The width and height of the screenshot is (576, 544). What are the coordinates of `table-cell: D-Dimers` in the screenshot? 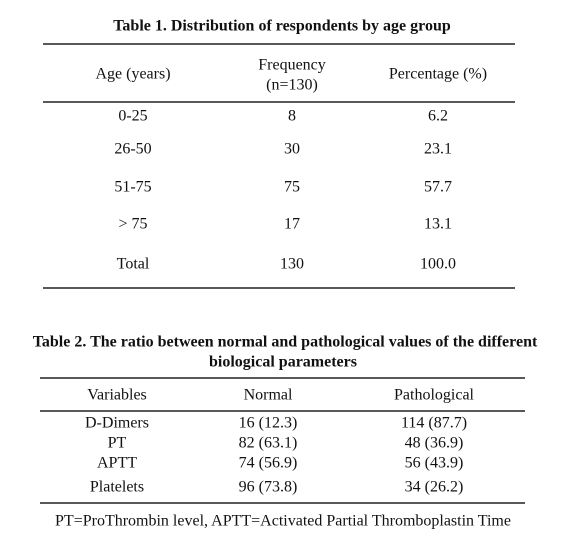 It's located at (117, 423).